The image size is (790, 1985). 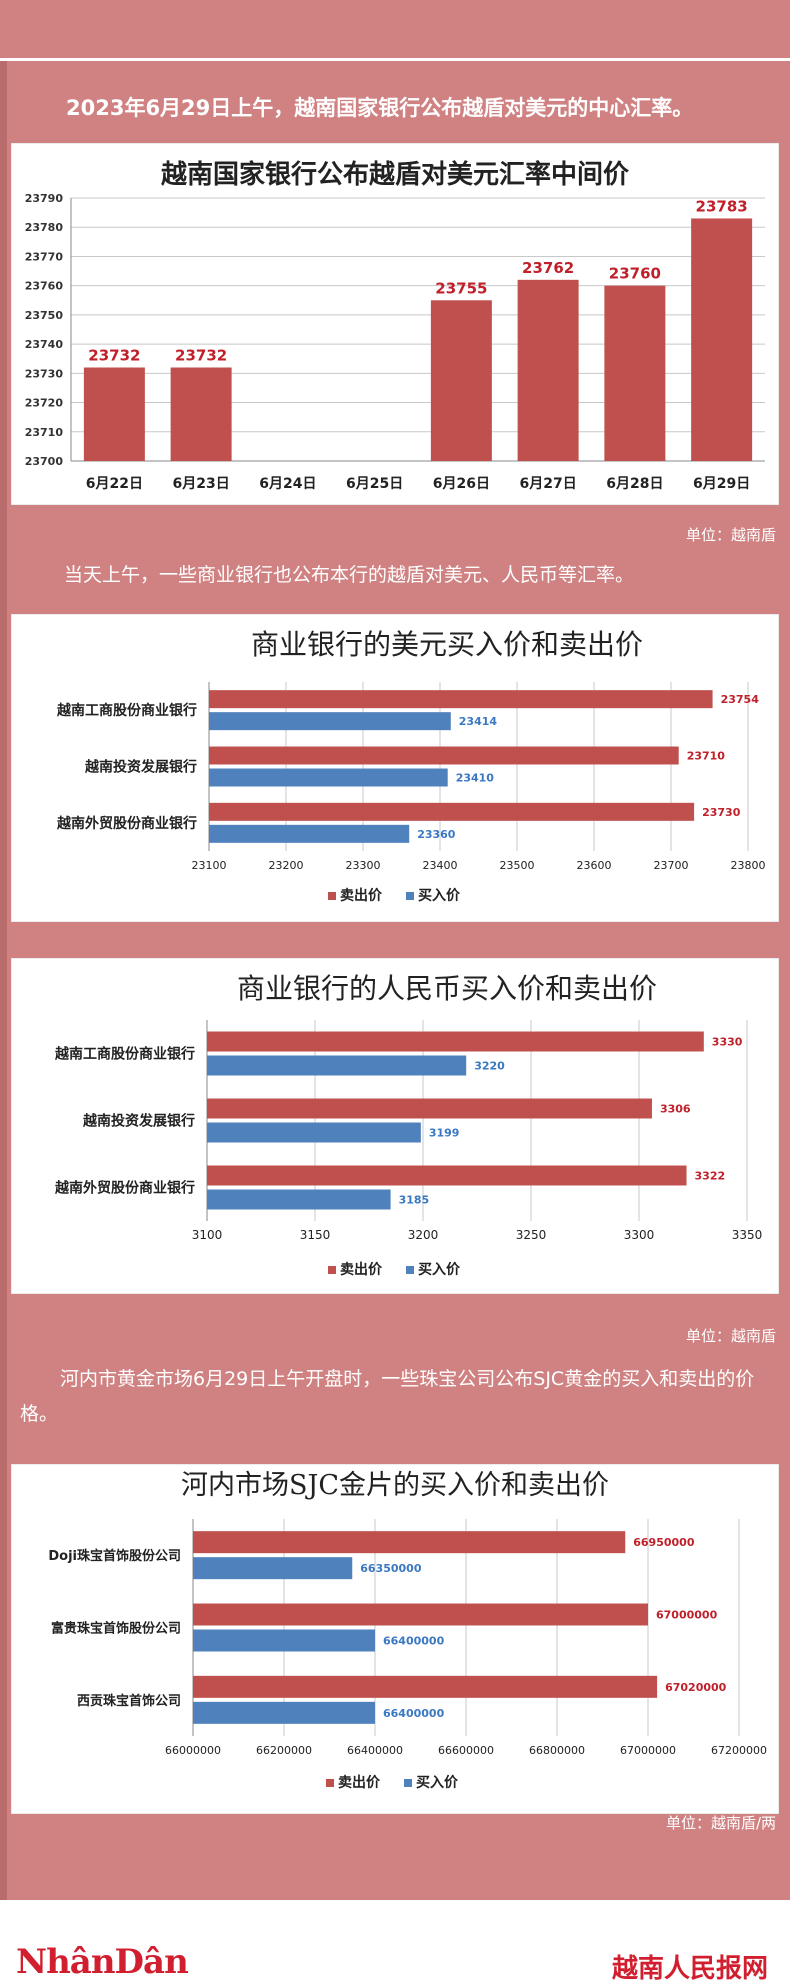 I want to click on x-tick-label: 23200, so click(x=286, y=865).